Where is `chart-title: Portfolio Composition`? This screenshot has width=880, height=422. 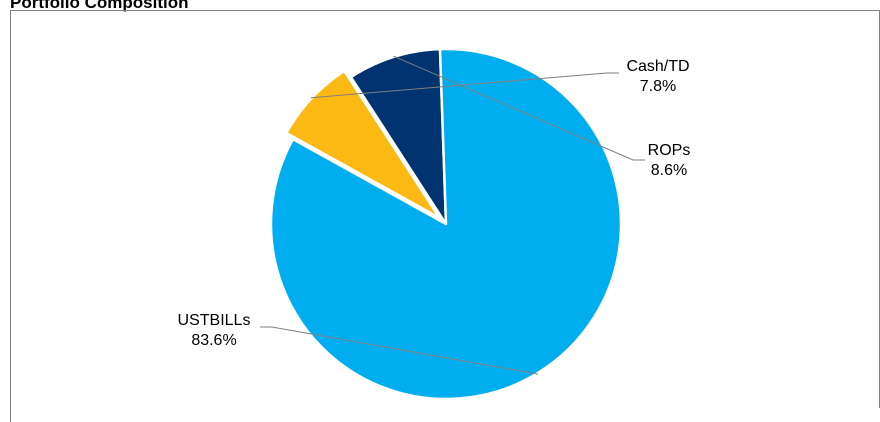 chart-title: Portfolio Composition is located at coordinates (99, 6).